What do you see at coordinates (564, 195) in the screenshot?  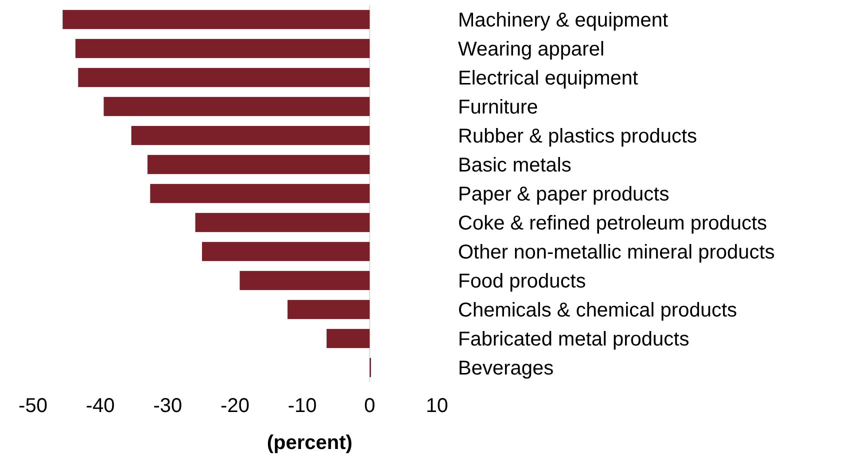 I see `y-tick-label: Paper & paper products` at bounding box center [564, 195].